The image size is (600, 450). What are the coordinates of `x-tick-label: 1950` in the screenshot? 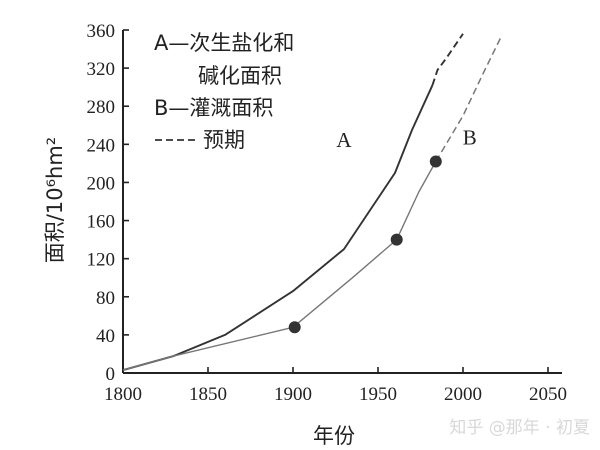 It's located at (378, 394).